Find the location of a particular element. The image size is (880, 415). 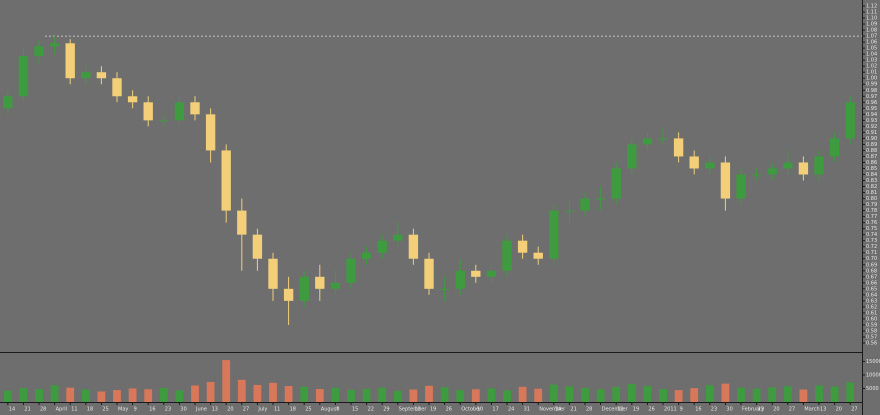

y-tick-label: 0.75 is located at coordinates (871, 229).